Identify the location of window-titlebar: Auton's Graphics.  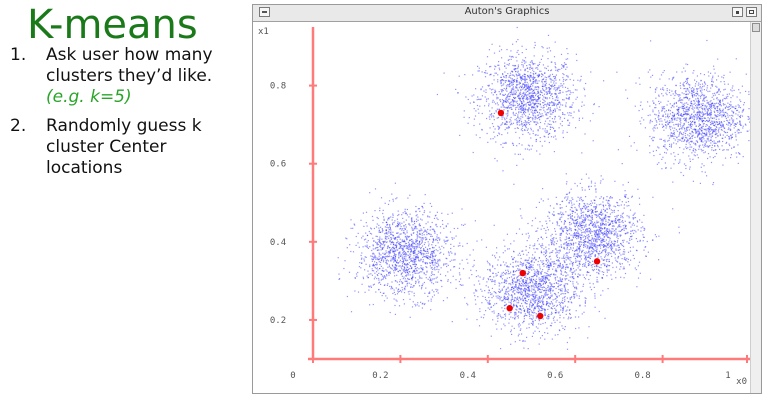
(507, 13).